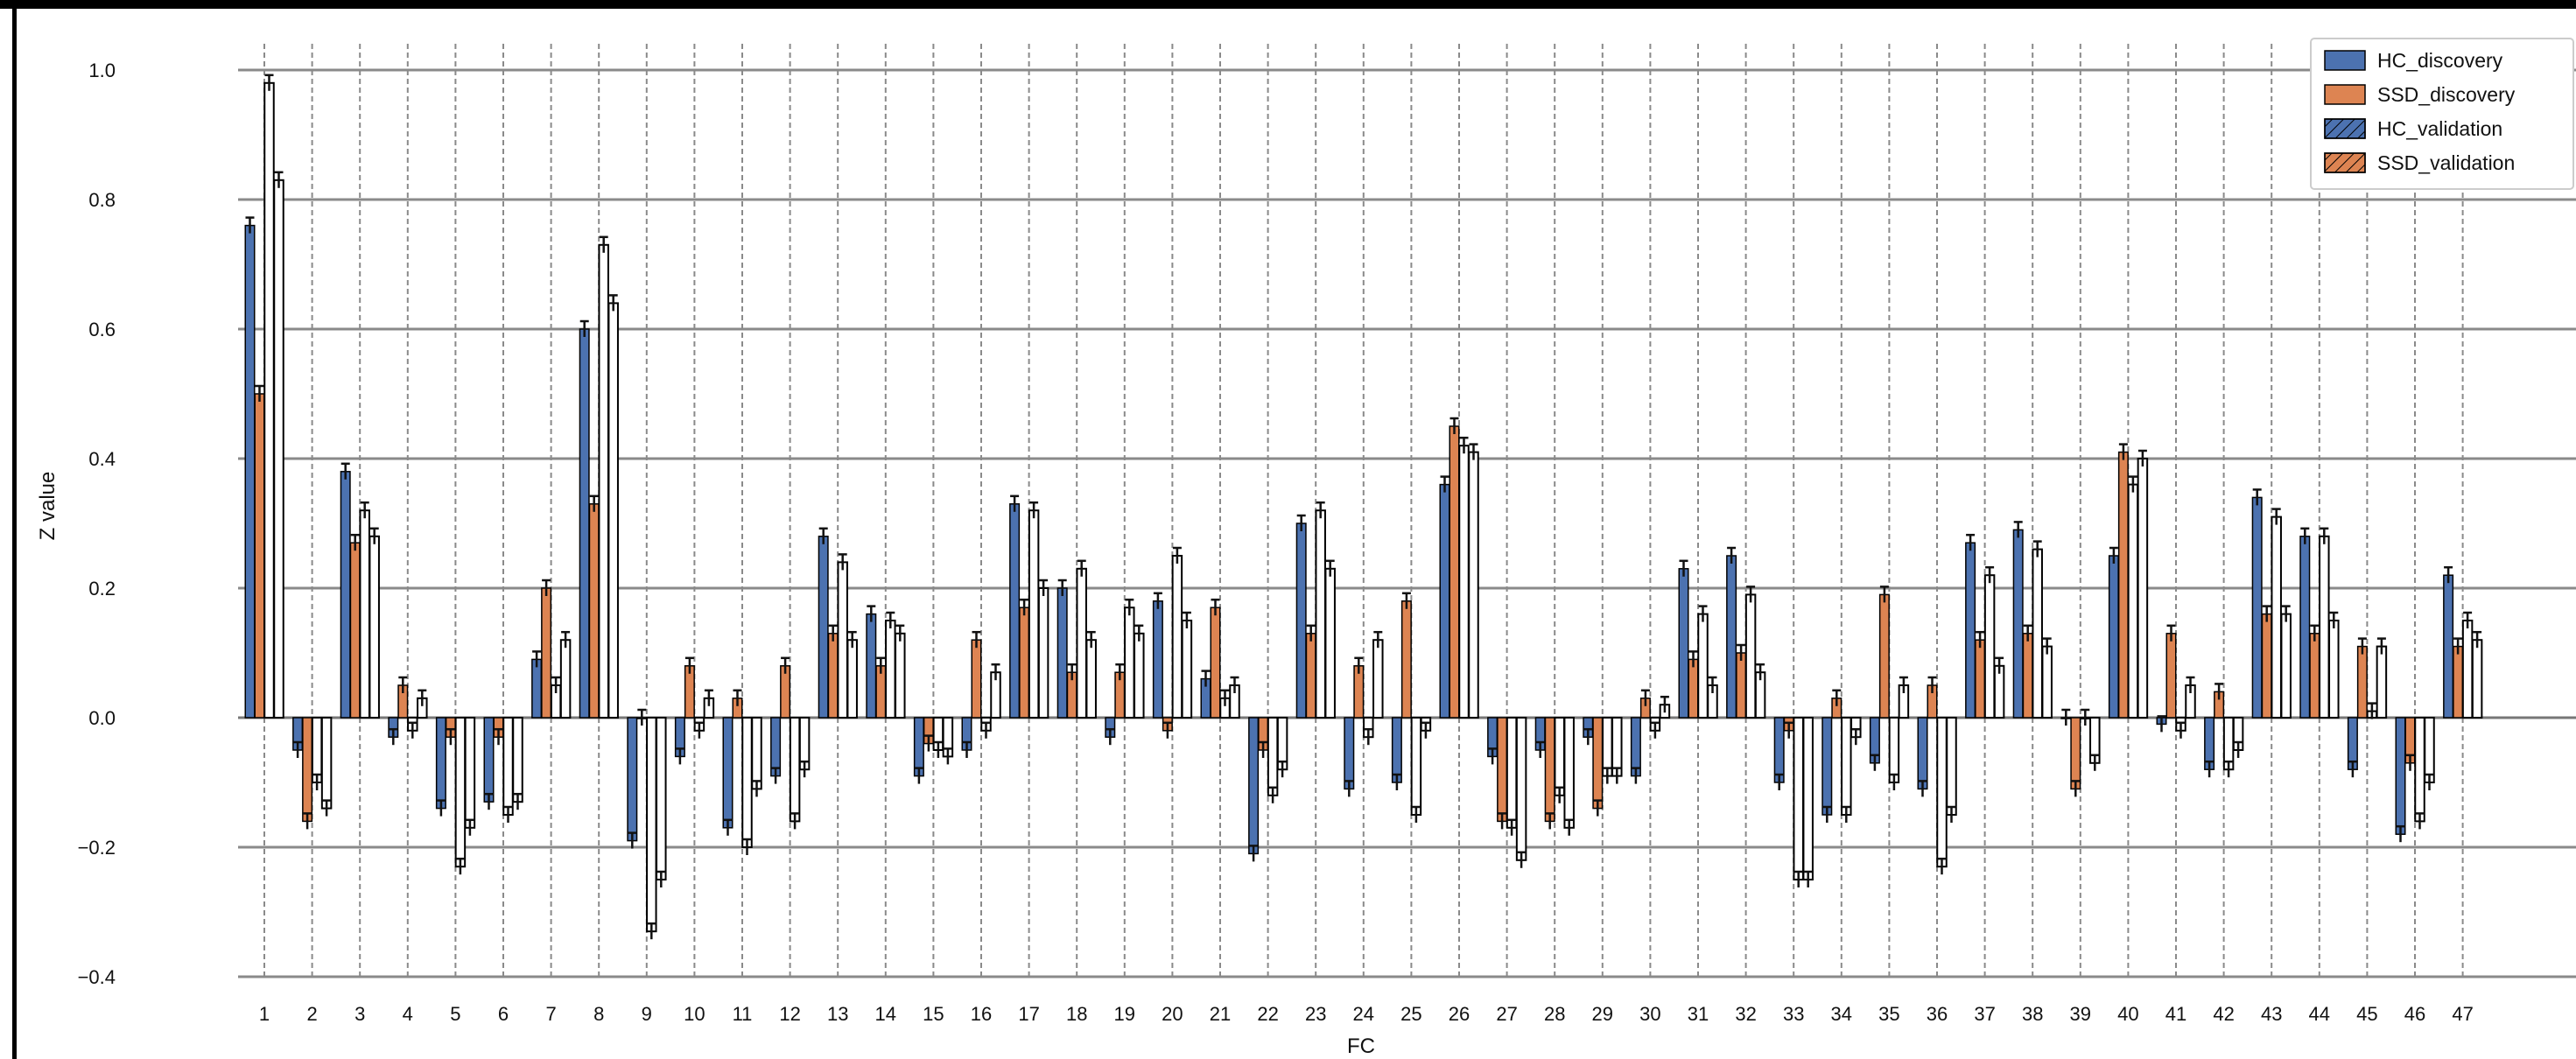 Image resolution: width=2576 pixels, height=1059 pixels. Describe the element at coordinates (1361, 1046) in the screenshot. I see `x-axis-title: FC` at that location.